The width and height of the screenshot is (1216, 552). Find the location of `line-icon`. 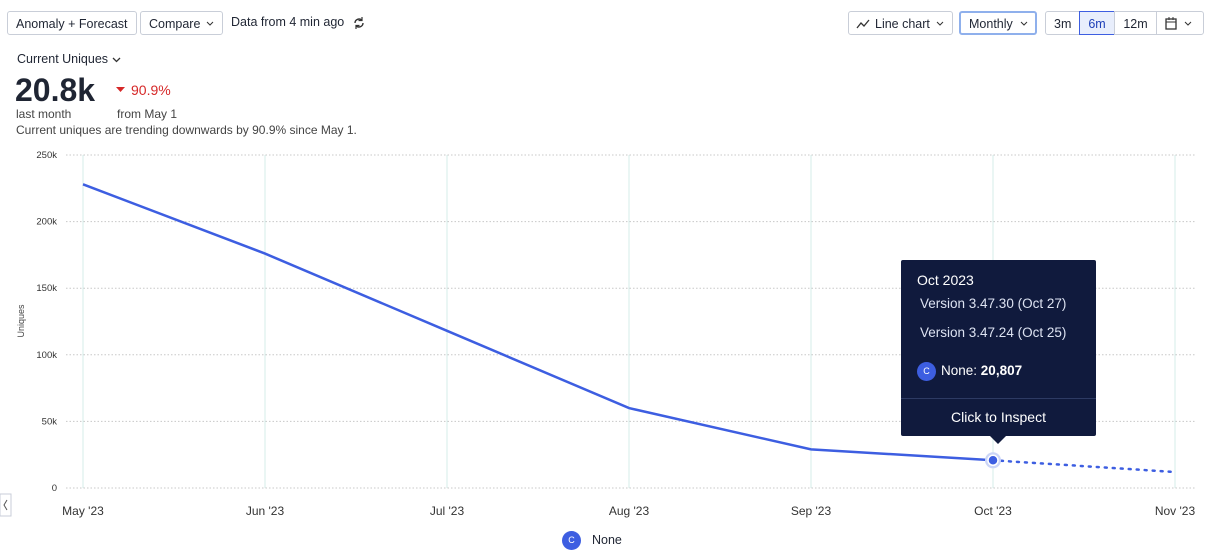

line-icon is located at coordinates (863, 24).